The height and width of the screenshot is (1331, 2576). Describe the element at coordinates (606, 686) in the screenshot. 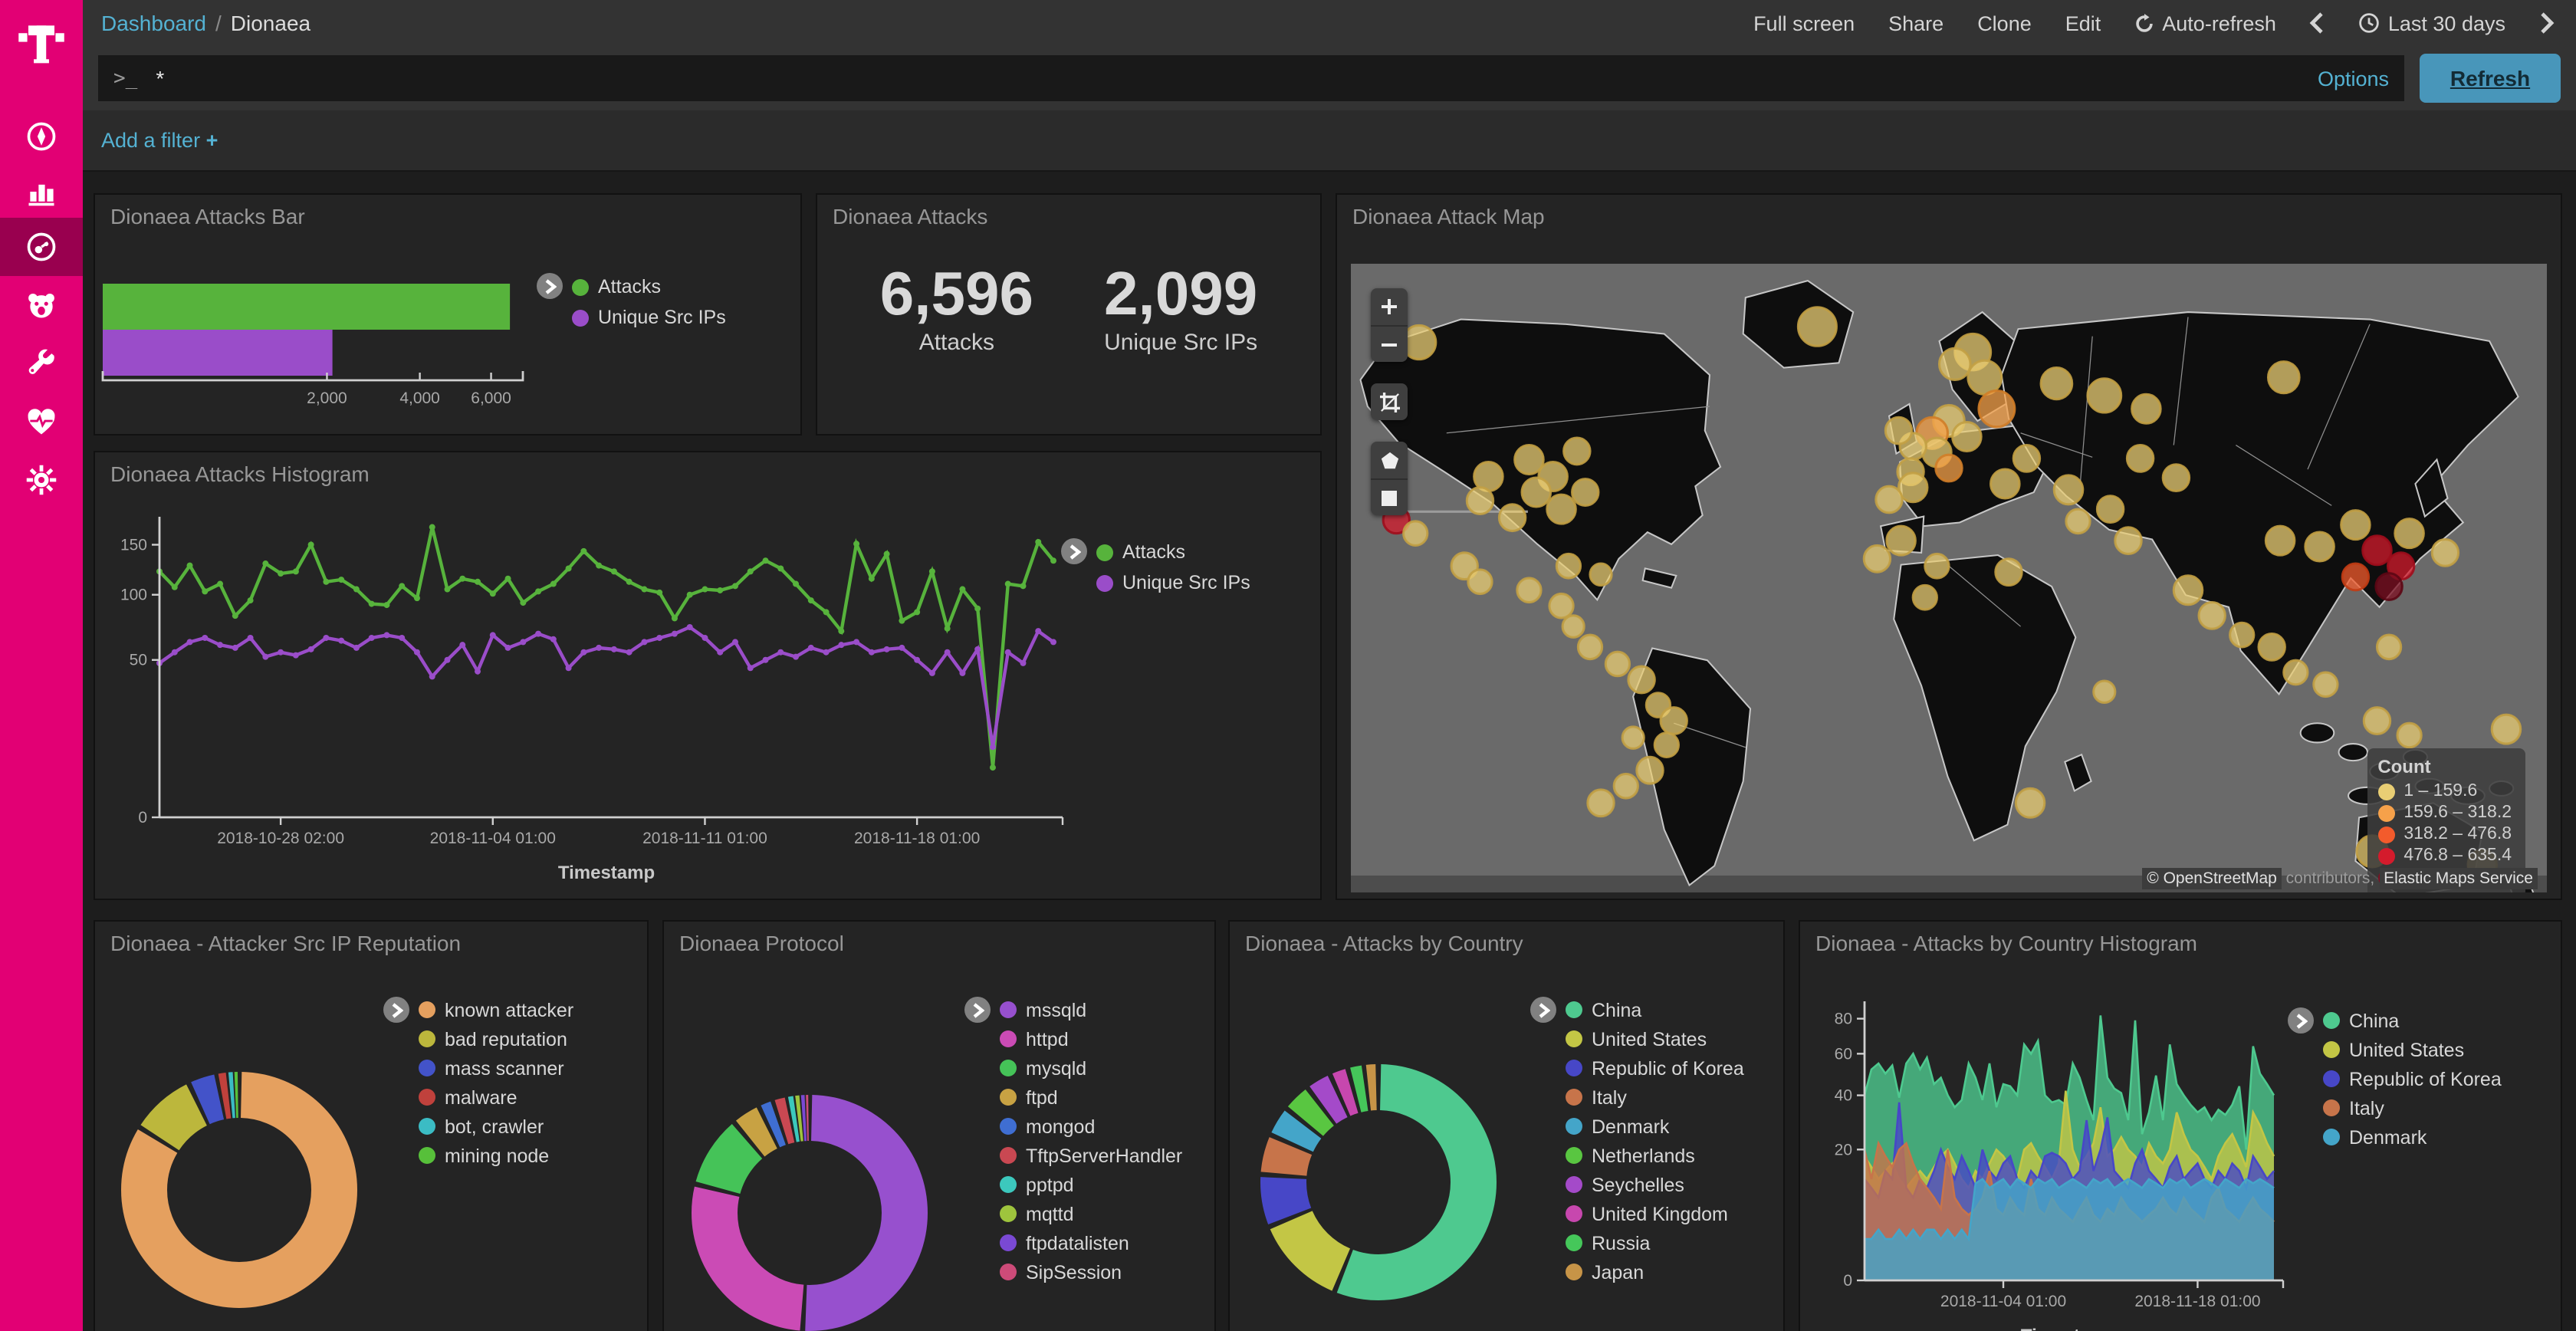

I see `Unique Src IPs-line-series` at that location.